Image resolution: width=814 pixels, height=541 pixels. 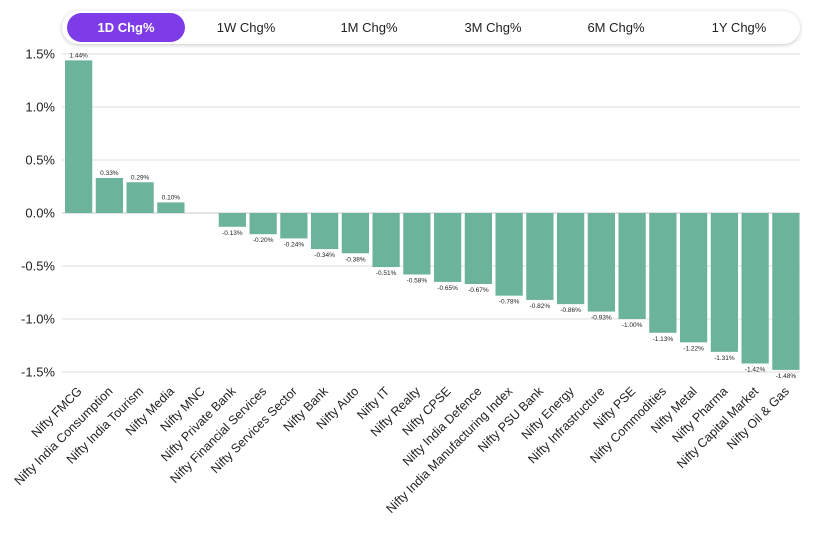 What do you see at coordinates (478, 290) in the screenshot?
I see `data-label: -0.67%` at bounding box center [478, 290].